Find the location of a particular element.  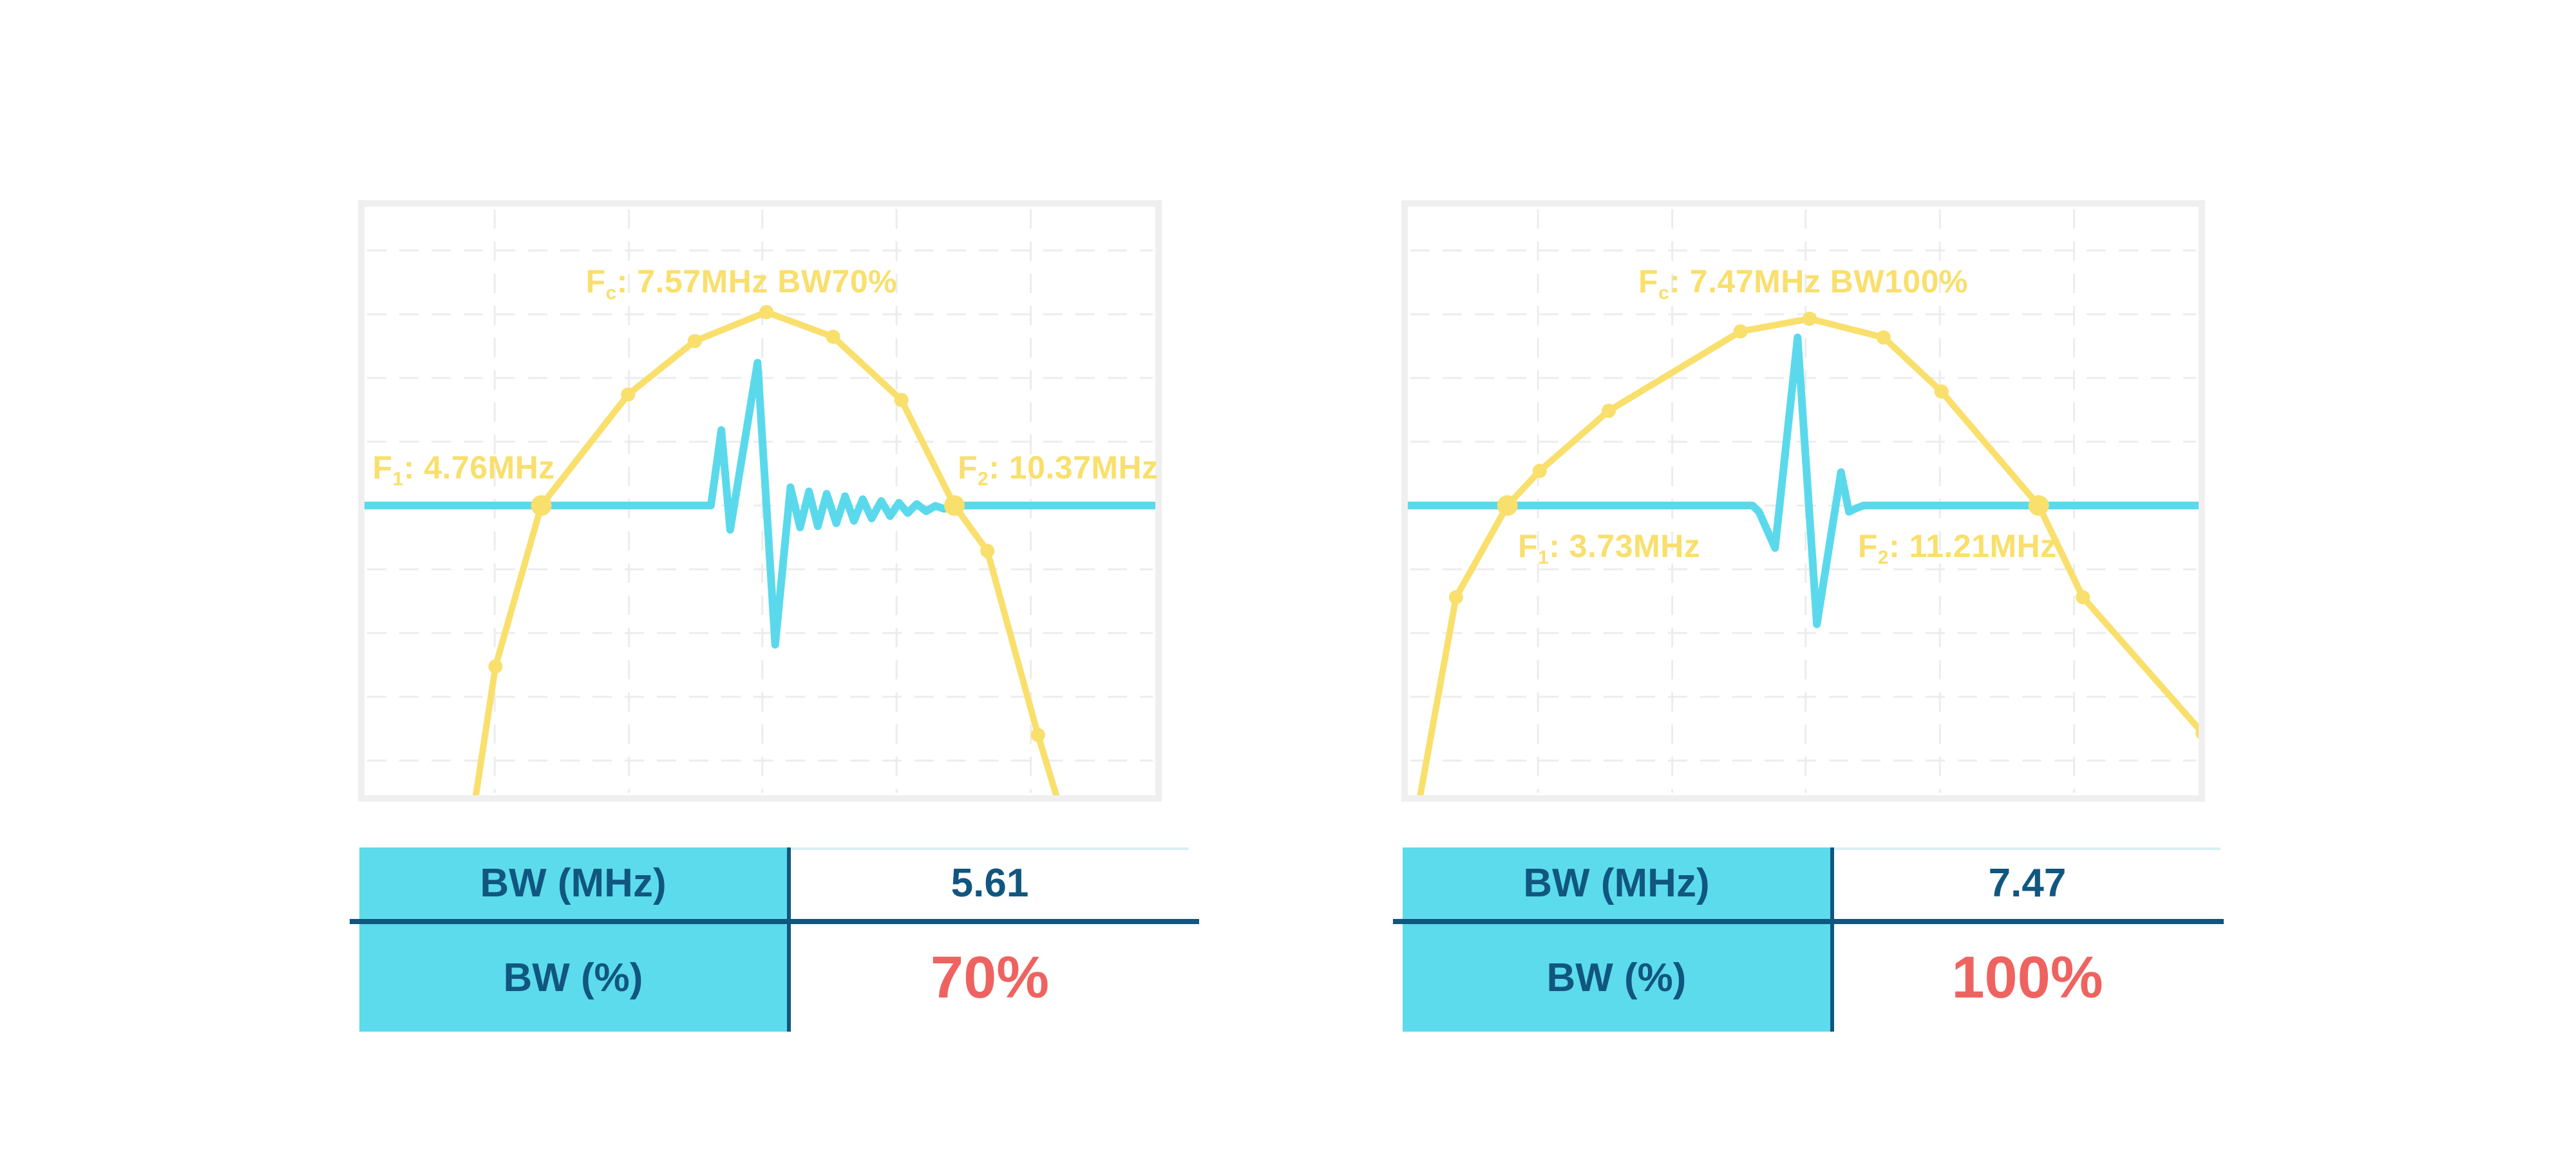

fc-annotation: Fc: 7.47MHz BW100% is located at coordinates (1803, 283).